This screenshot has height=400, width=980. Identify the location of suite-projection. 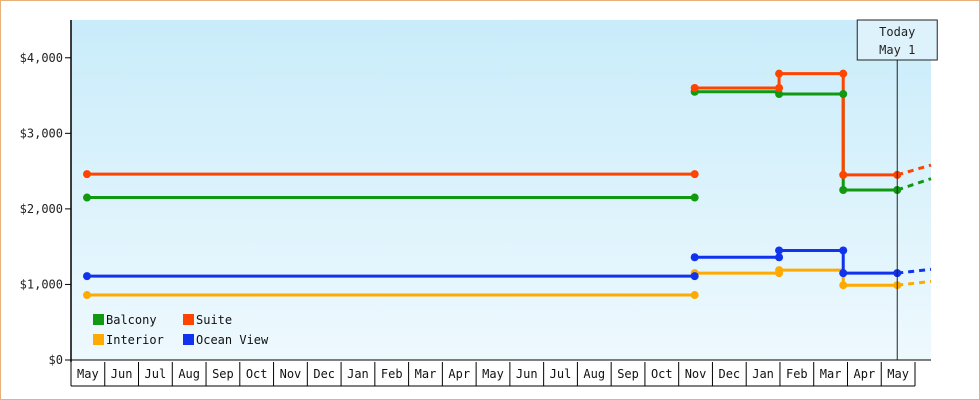
(914, 170).